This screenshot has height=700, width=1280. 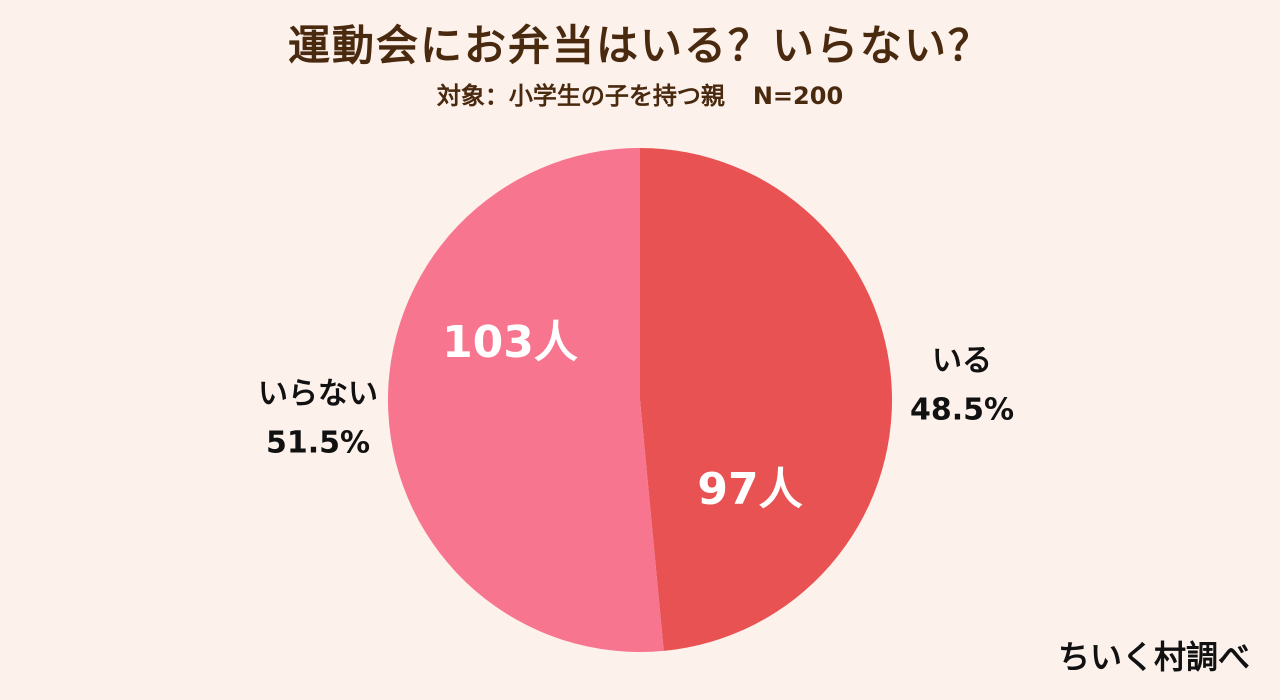 I want to click on source-credit: ちいく村調べ, so click(x=1153, y=657).